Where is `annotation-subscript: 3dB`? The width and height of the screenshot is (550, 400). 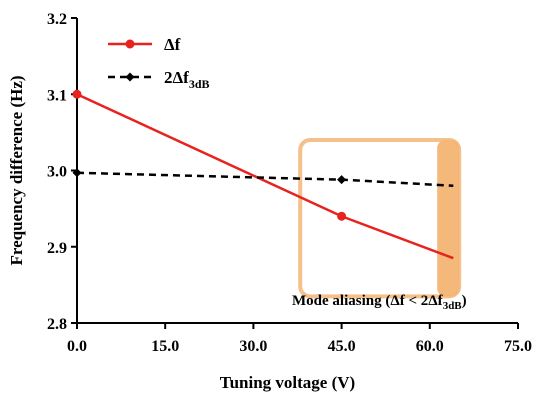
annotation-subscript: 3dB is located at coordinates (453, 306).